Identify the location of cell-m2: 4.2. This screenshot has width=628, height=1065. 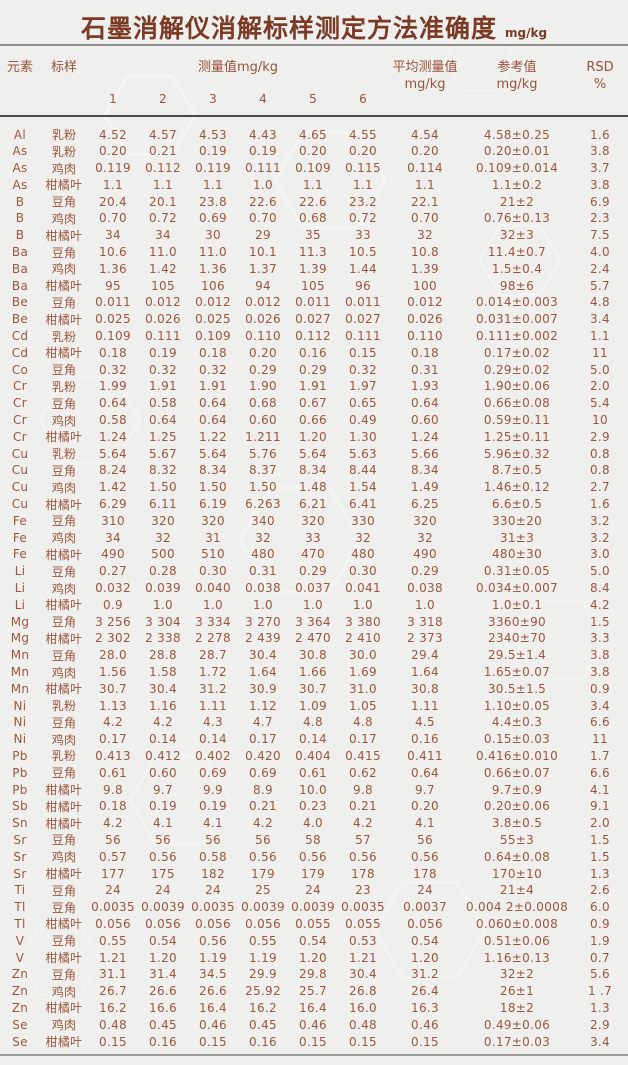
(163, 722).